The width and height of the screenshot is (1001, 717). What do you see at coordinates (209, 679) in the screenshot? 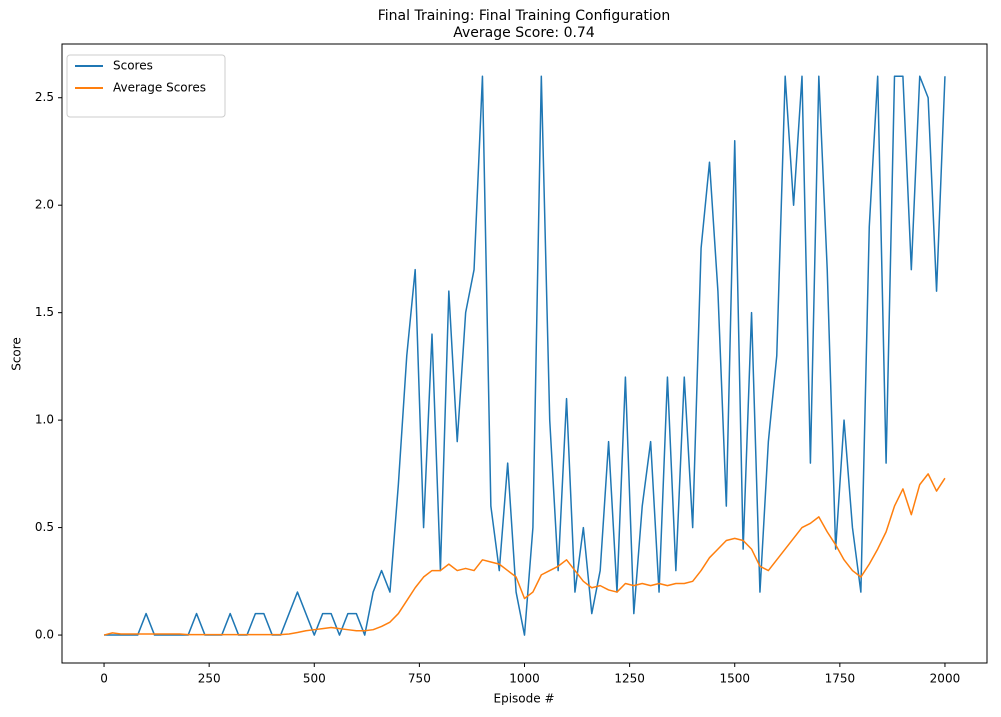
I see `x-tick-label: 250` at bounding box center [209, 679].